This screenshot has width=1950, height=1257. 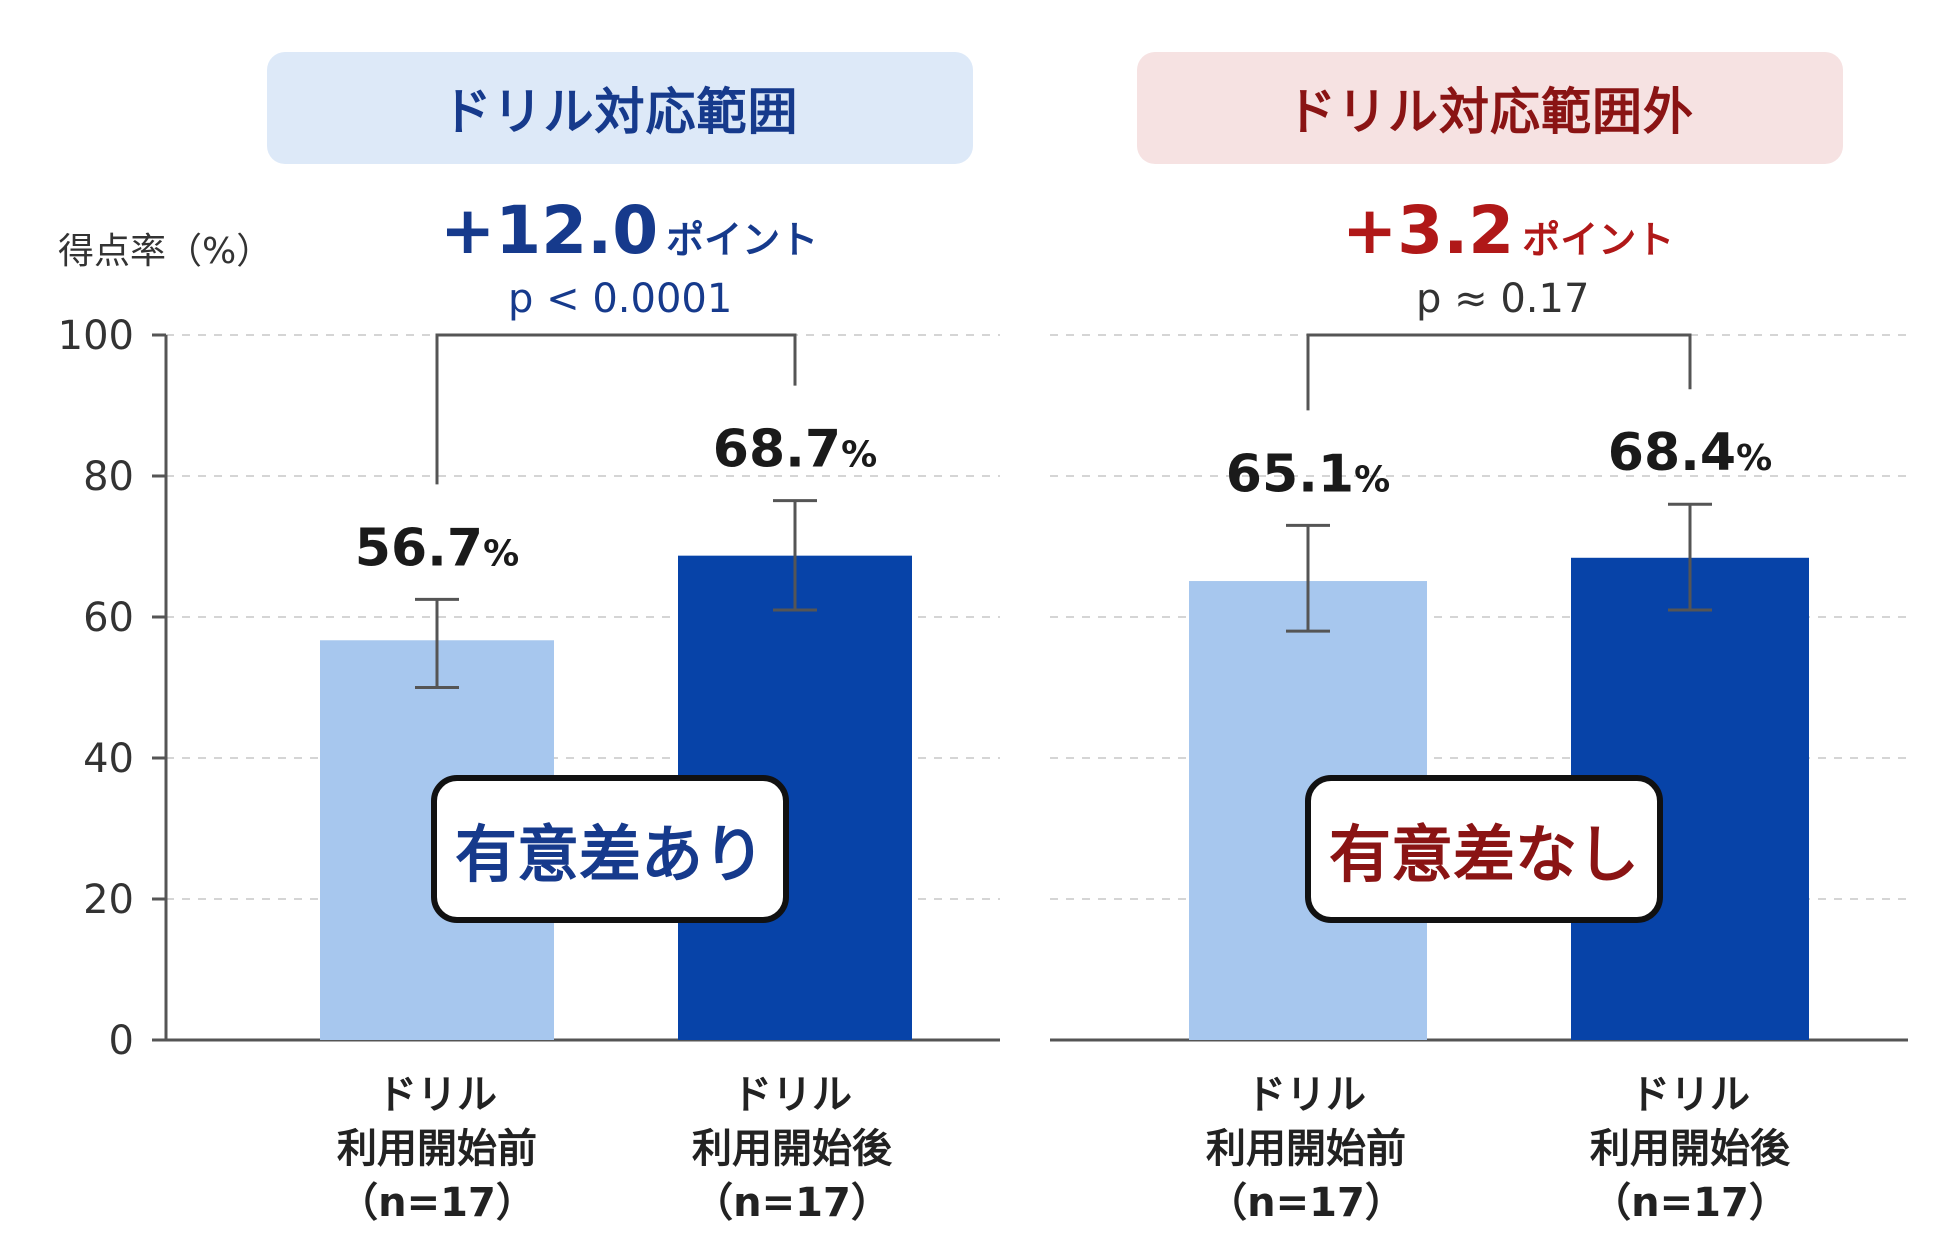 I want to click on significance-badge-in-range: 有意差あり, so click(x=610, y=849).